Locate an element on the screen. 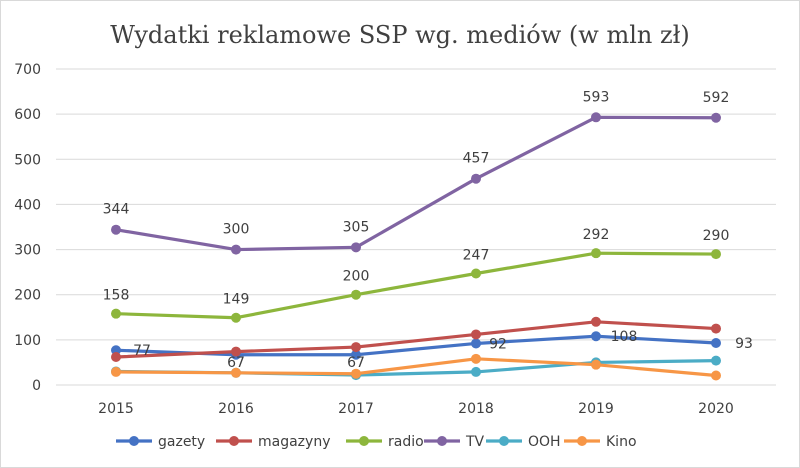 This screenshot has height=468, width=800. legend-item-ooh: OOH is located at coordinates (523, 442).